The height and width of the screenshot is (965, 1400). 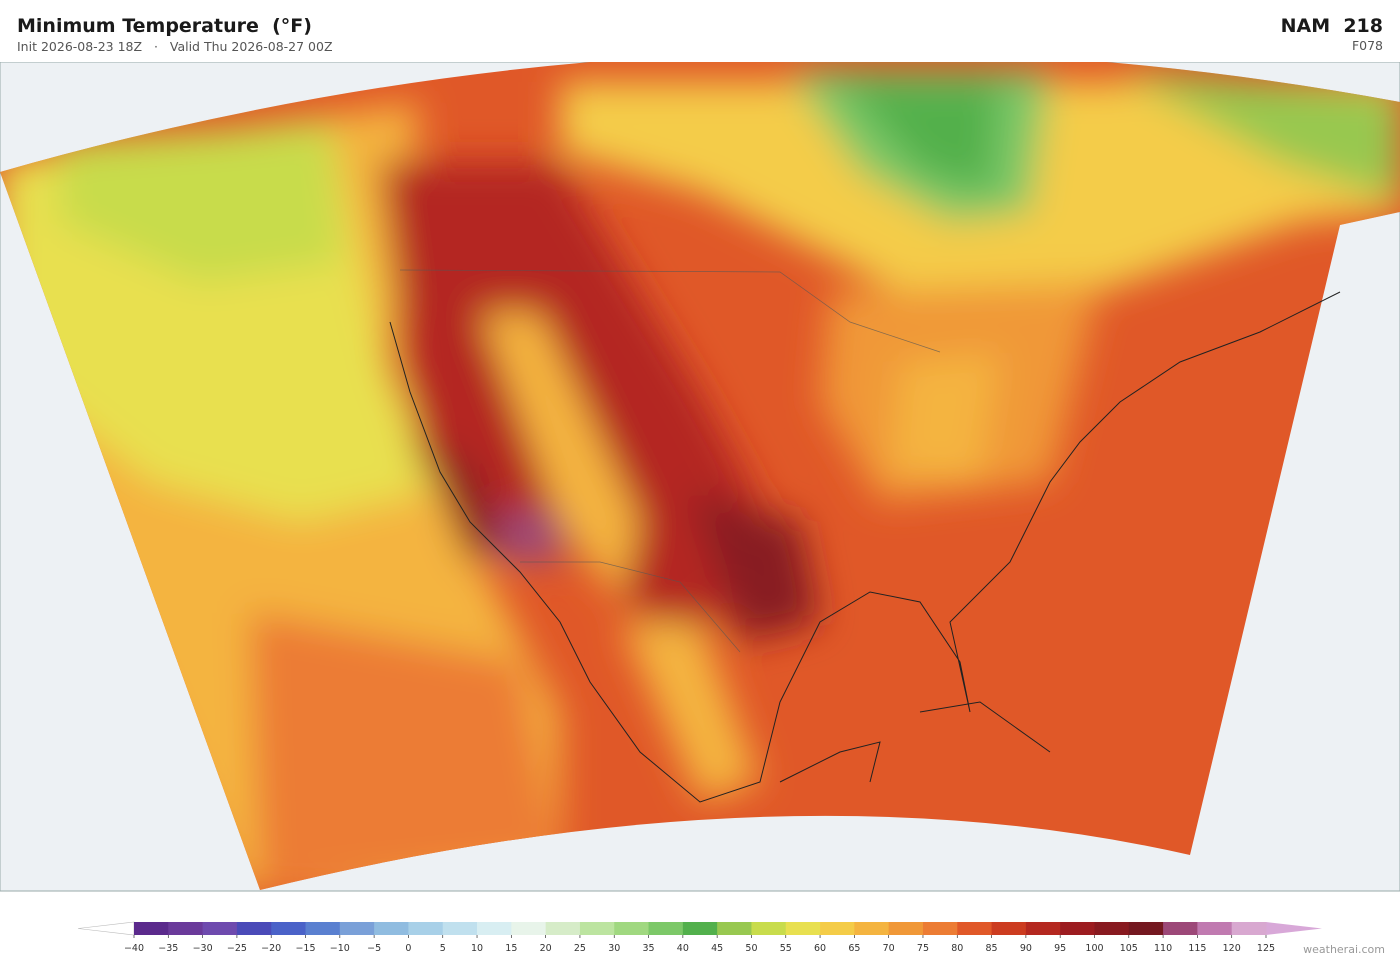 I want to click on colorbar-tick-label: 15, so click(x=511, y=948).